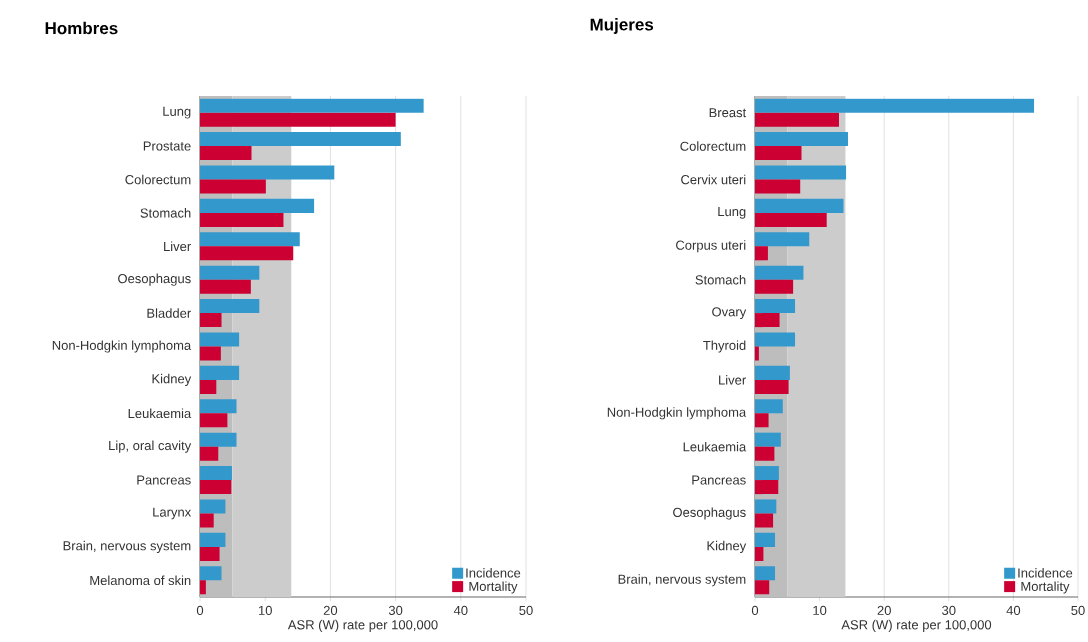  What do you see at coordinates (81, 28) in the screenshot?
I see `chart-title: Hombres` at bounding box center [81, 28].